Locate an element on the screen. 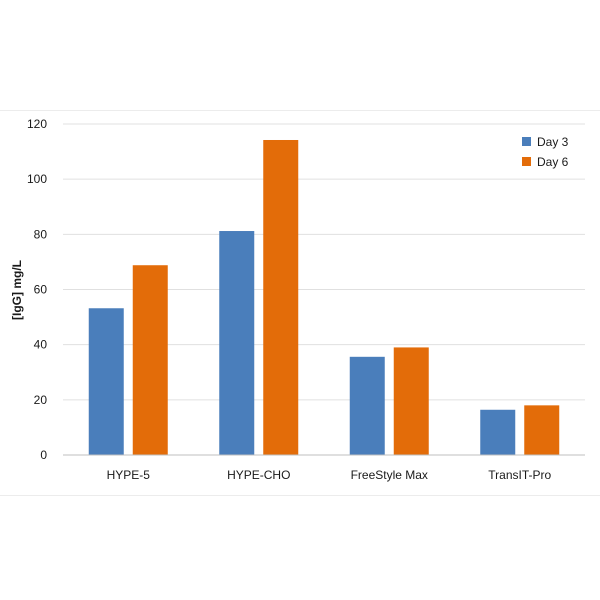 This screenshot has height=600, width=600. y-axis-ticks: 0 20 40 60 80 100 120 is located at coordinates (37, 289).